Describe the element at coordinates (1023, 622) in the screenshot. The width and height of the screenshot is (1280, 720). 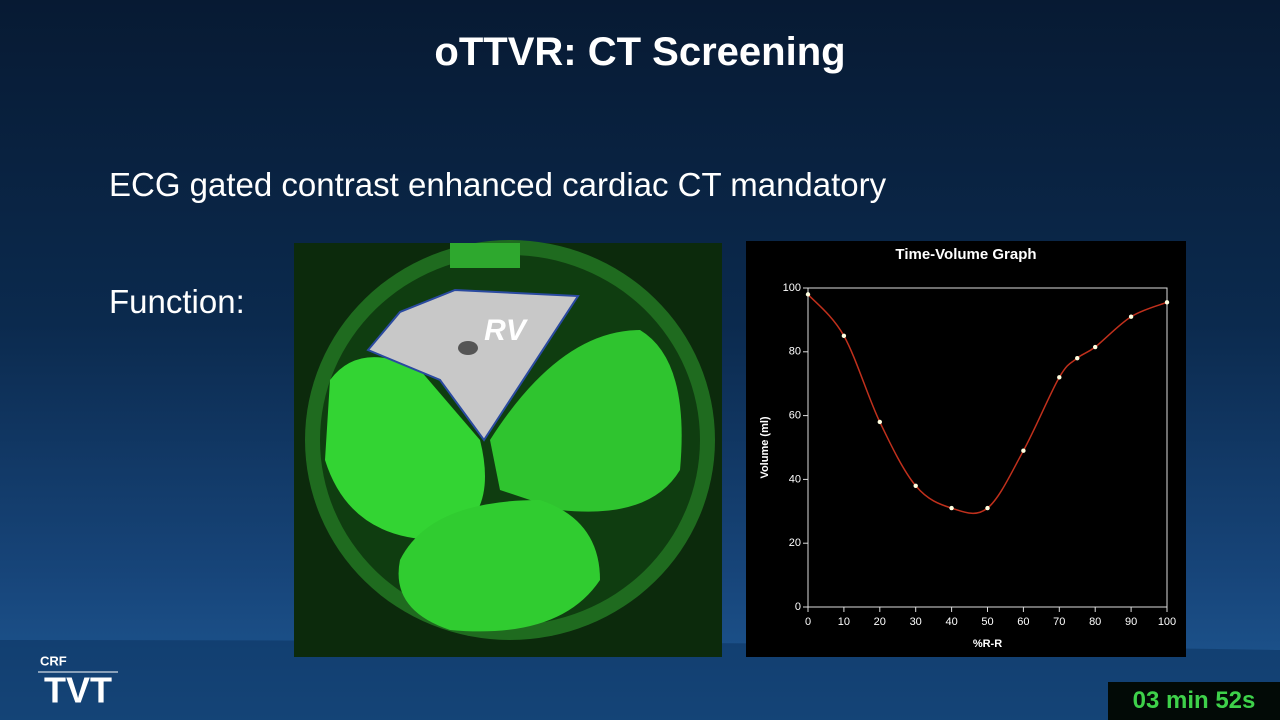
I see `x-tick-label: 60` at that location.